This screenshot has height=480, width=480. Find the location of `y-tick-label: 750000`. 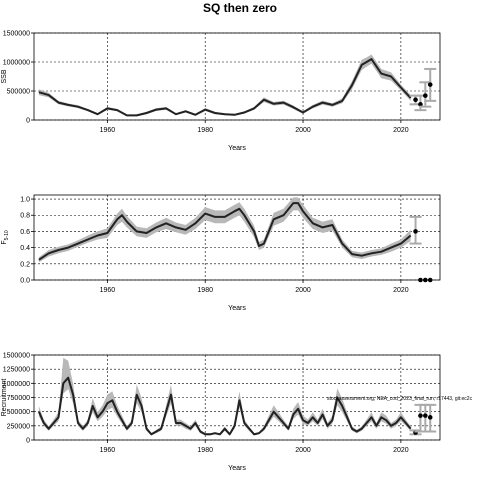

y-tick-label: 750000 is located at coordinates (18, 398).